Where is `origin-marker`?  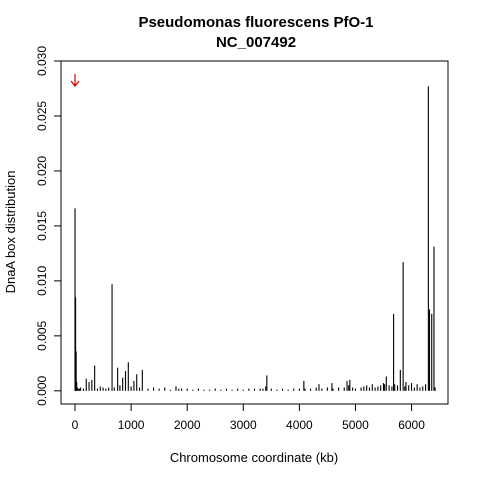
origin-marker is located at coordinates (75, 80).